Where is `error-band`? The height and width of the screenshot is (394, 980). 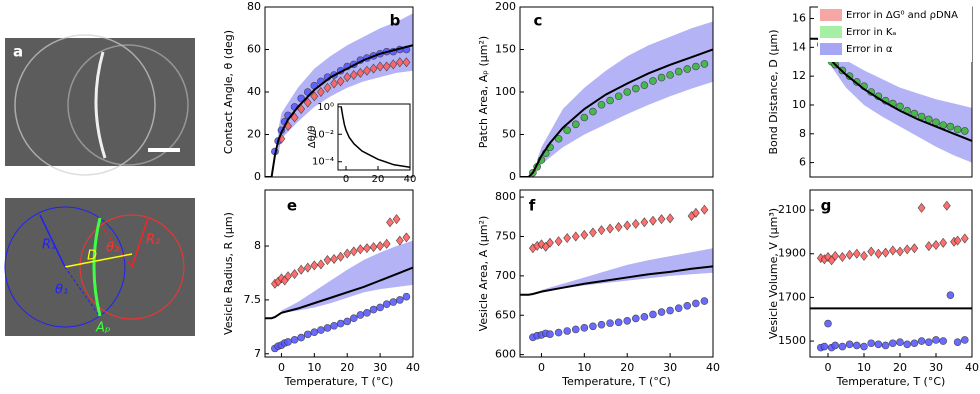
error-band is located at coordinates (625, 96).